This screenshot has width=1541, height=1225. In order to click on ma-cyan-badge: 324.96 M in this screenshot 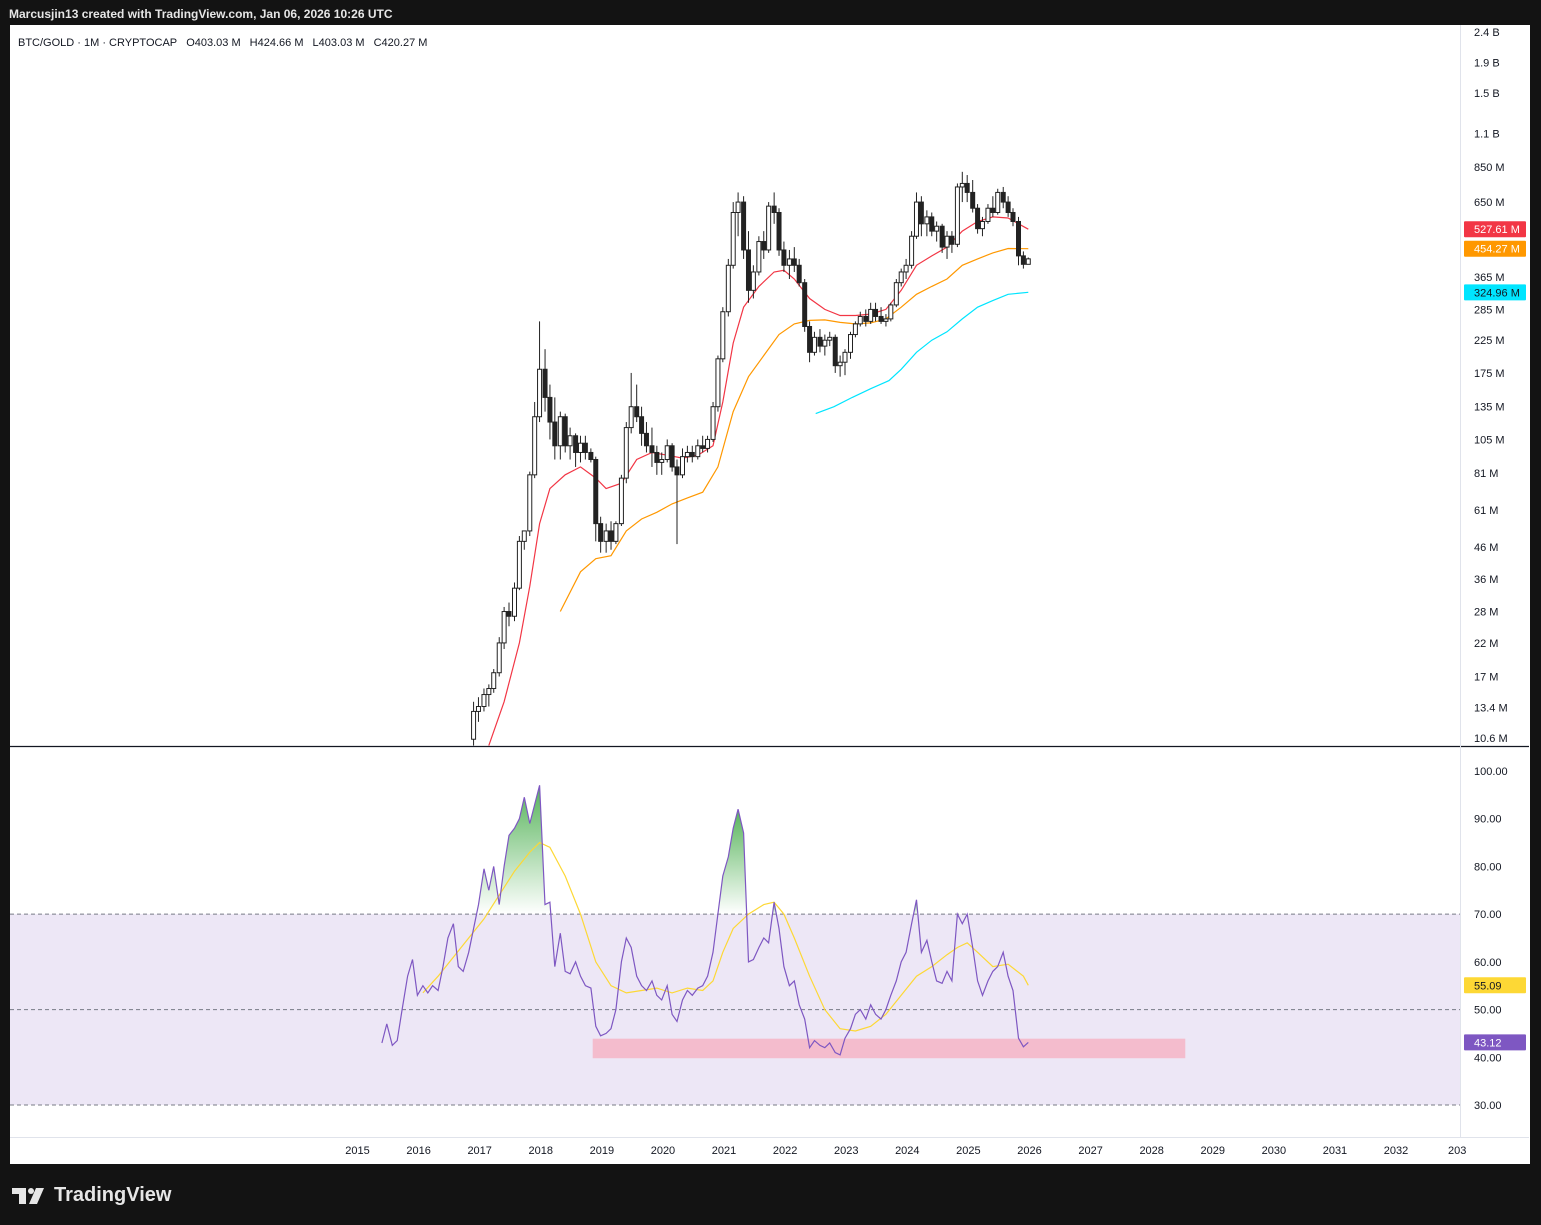, I will do `click(1495, 292)`.